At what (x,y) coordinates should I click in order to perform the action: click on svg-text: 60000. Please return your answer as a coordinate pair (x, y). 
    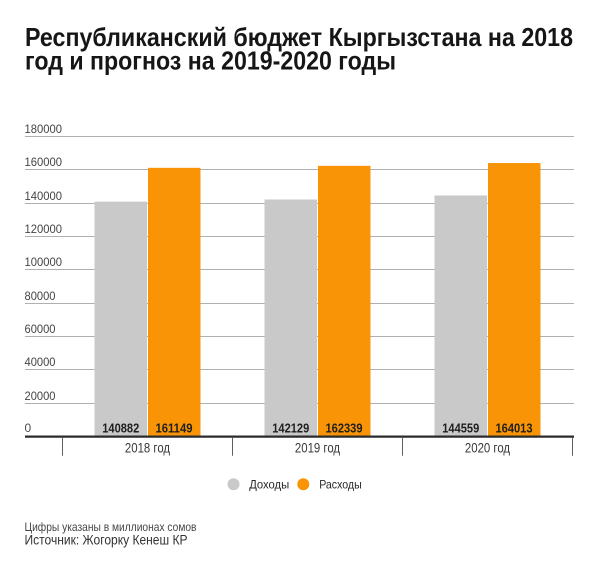
    Looking at the image, I should click on (40, 329).